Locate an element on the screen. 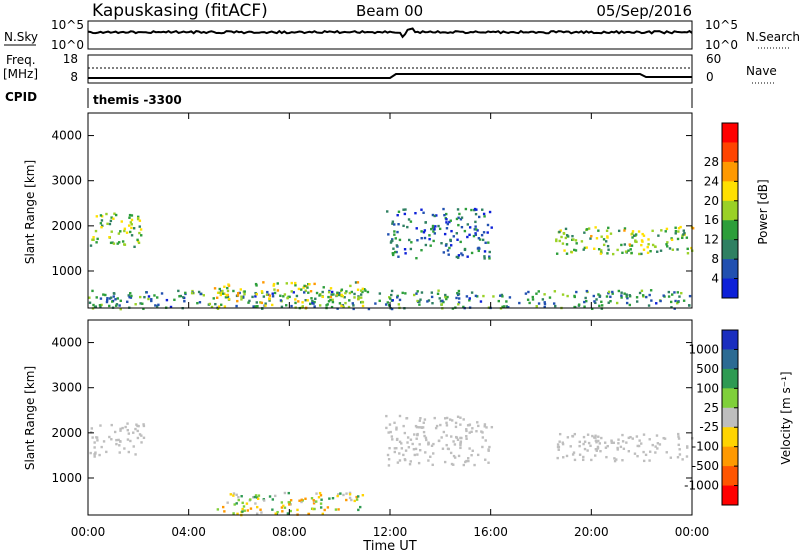  noise-left-bottom-tick: 10^0 is located at coordinates (67, 45).